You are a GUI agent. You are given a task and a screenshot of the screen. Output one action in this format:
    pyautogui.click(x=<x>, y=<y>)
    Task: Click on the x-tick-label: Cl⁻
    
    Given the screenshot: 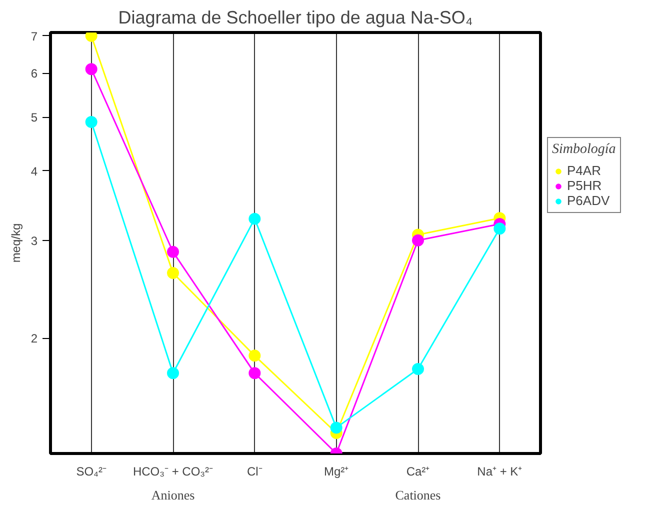 What is the action you would take?
    pyautogui.click(x=254, y=471)
    